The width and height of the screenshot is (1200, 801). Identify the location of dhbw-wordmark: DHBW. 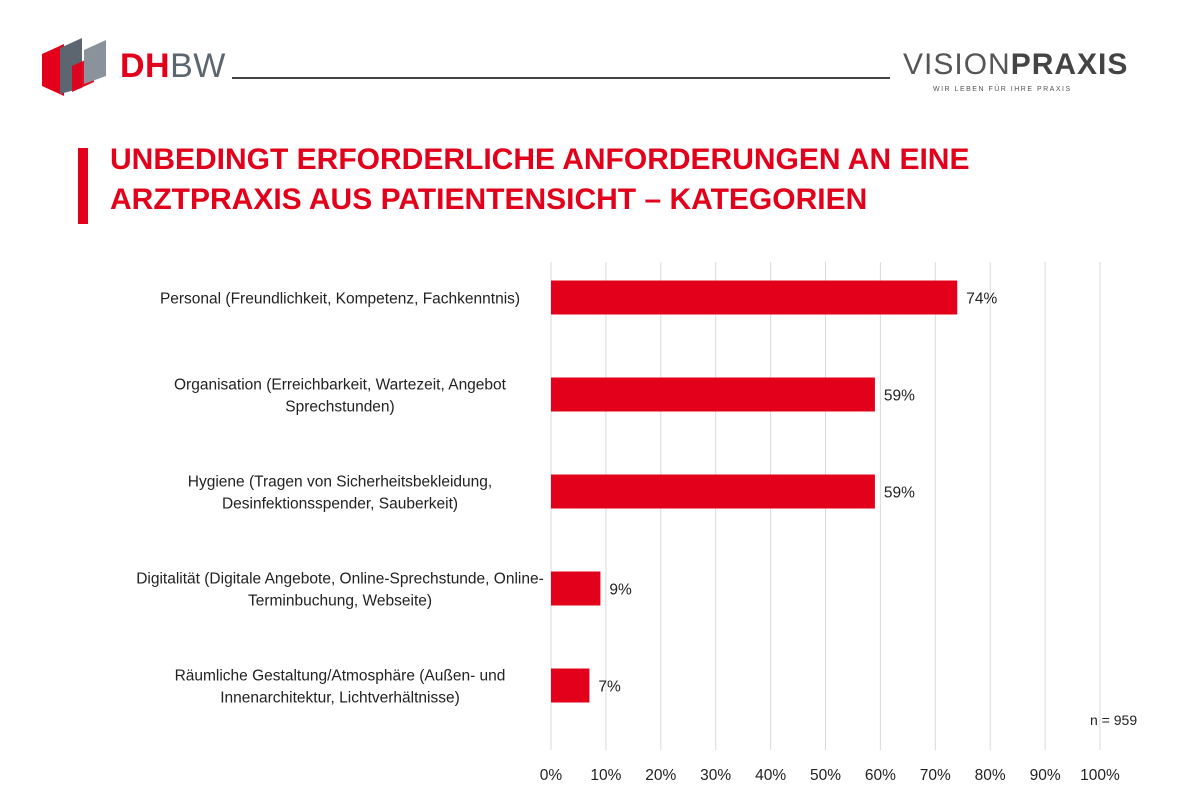
(173, 66).